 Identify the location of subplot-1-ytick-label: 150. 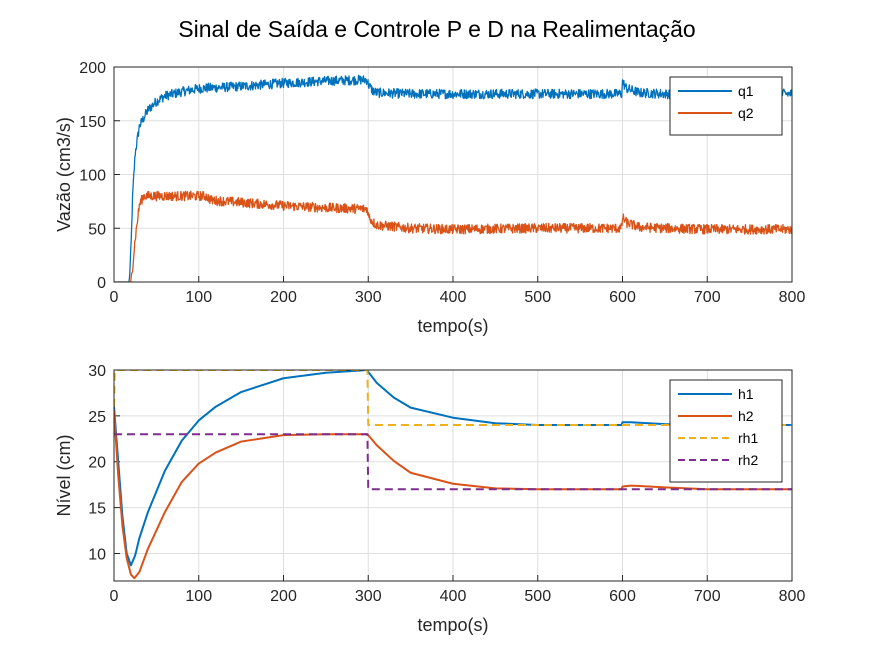
(92, 122).